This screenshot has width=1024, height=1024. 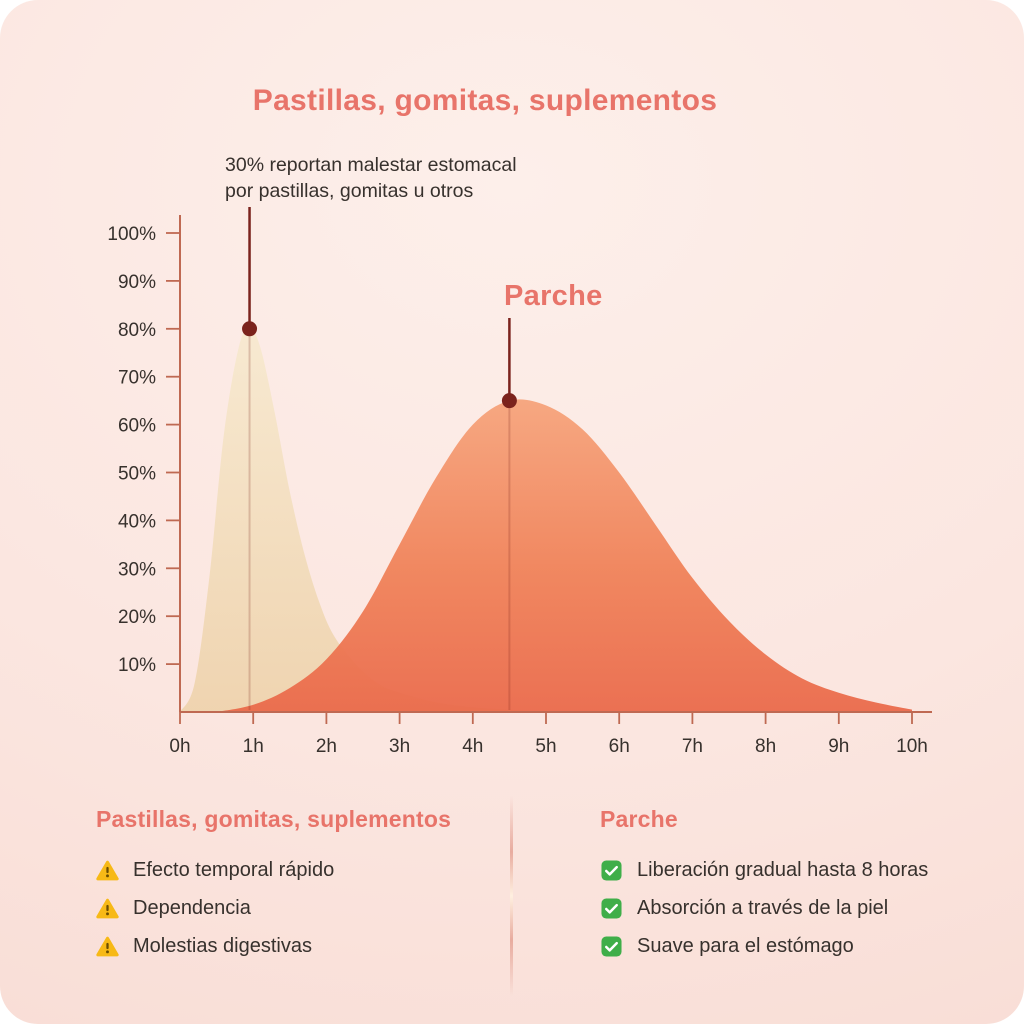 I want to click on benefit-label: Liberación gradual hasta 8 horas, so click(x=783, y=870).